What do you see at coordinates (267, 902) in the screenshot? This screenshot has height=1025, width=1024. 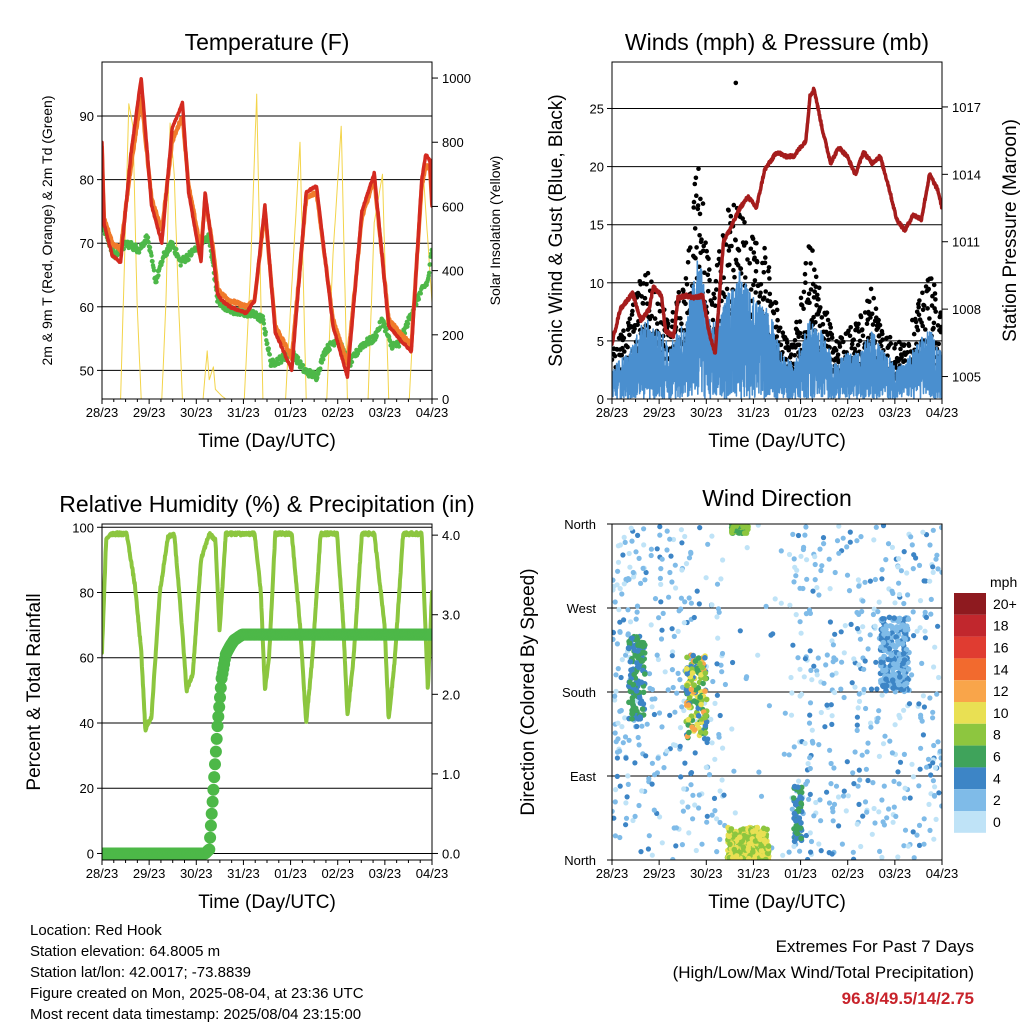 I see `x-axis-label: Time (Day/UTC)` at bounding box center [267, 902].